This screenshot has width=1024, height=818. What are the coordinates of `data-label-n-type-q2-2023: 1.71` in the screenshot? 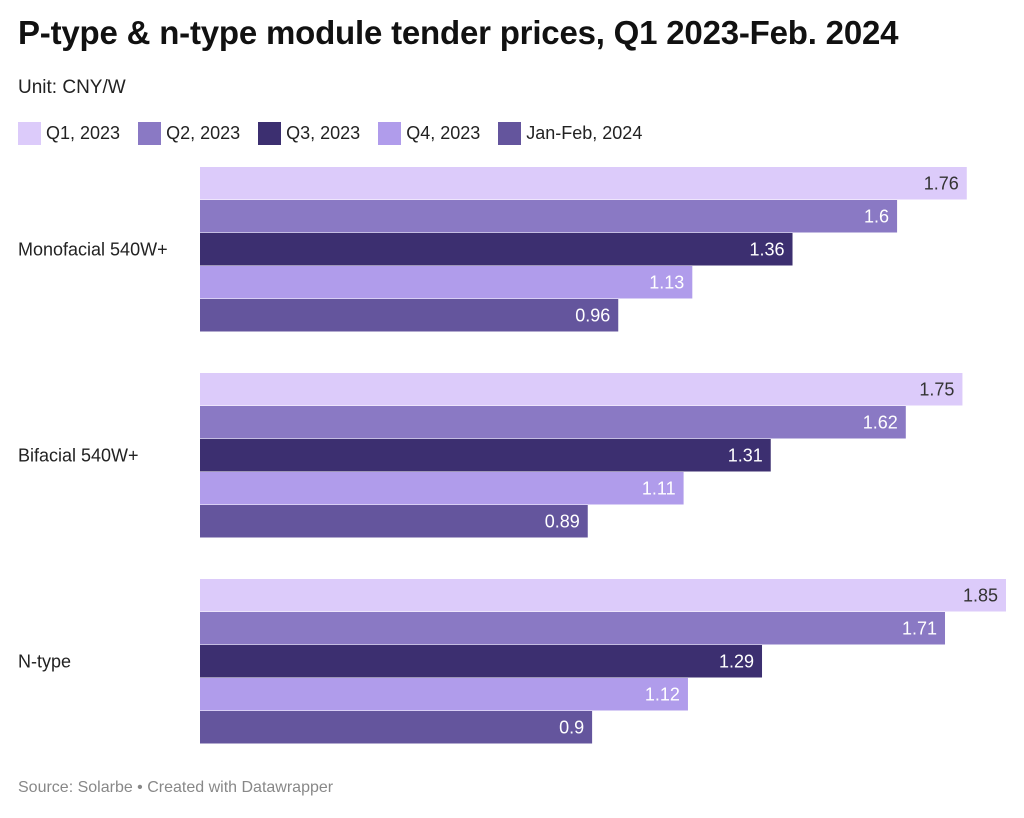 It's located at (919, 628).